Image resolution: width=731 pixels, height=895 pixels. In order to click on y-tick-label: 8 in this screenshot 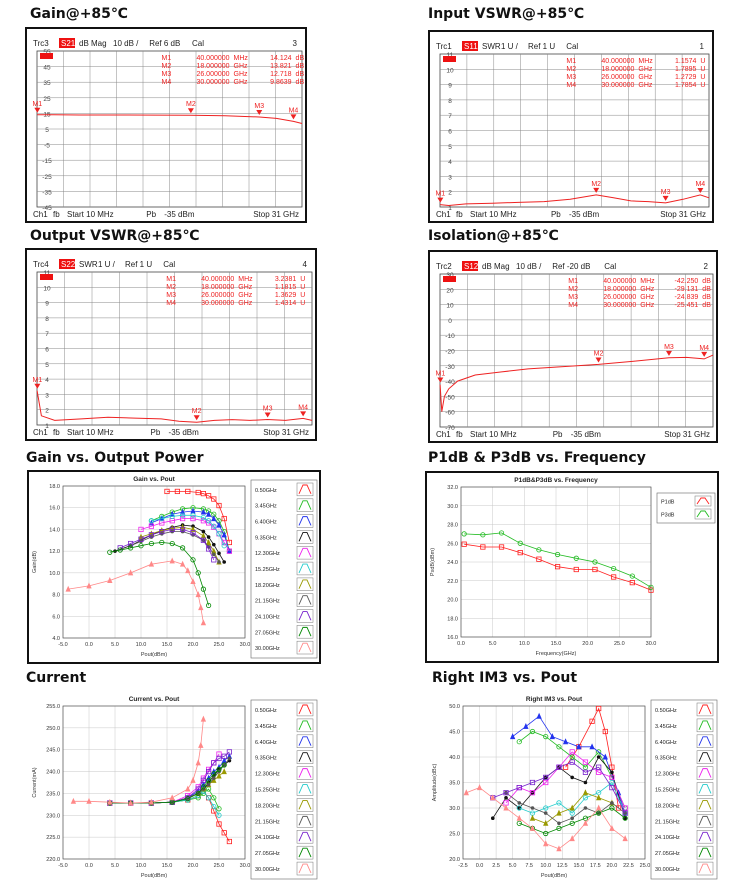, I will do `click(450, 101)`.